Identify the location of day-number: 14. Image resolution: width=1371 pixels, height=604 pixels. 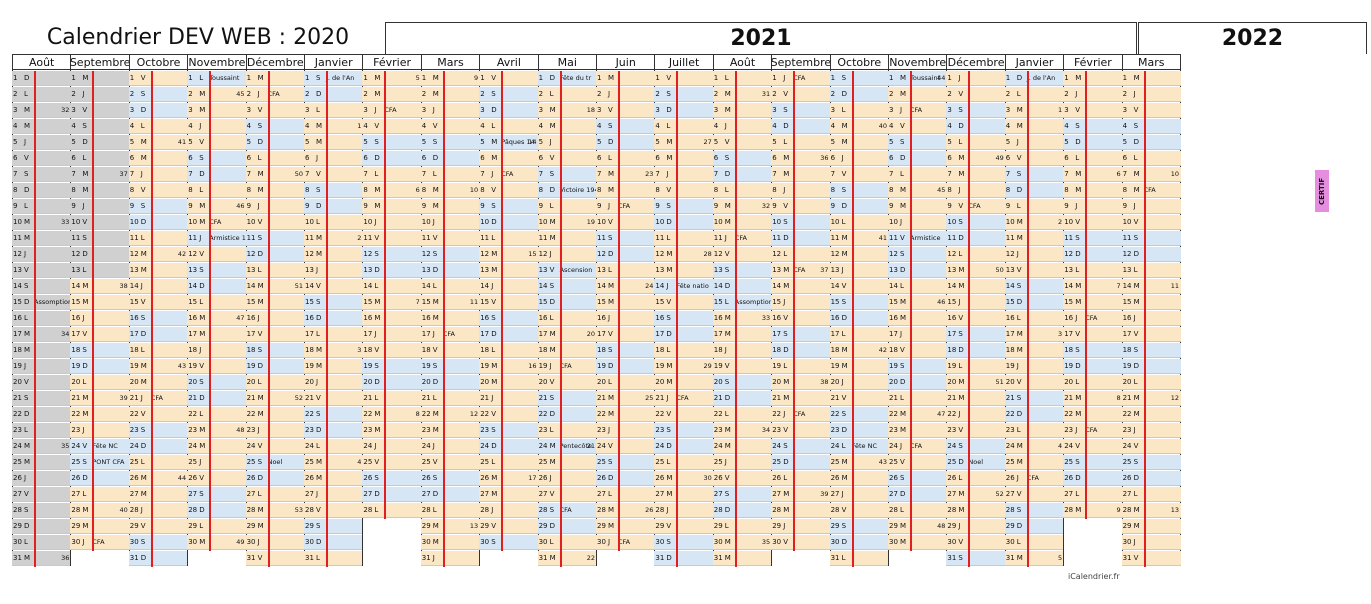
(193, 286).